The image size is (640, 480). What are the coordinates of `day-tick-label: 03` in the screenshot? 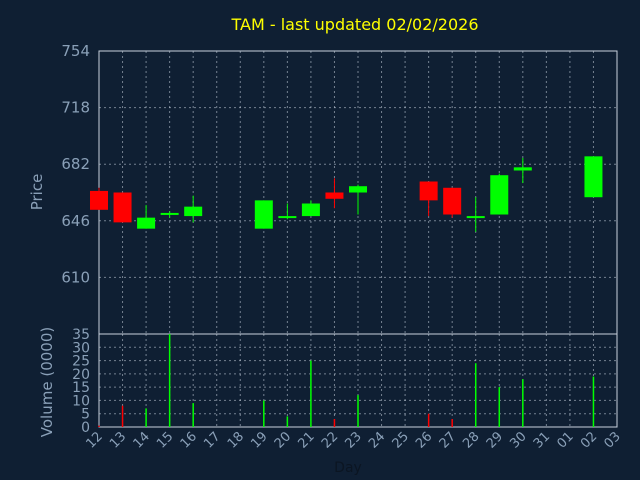 It's located at (613, 440).